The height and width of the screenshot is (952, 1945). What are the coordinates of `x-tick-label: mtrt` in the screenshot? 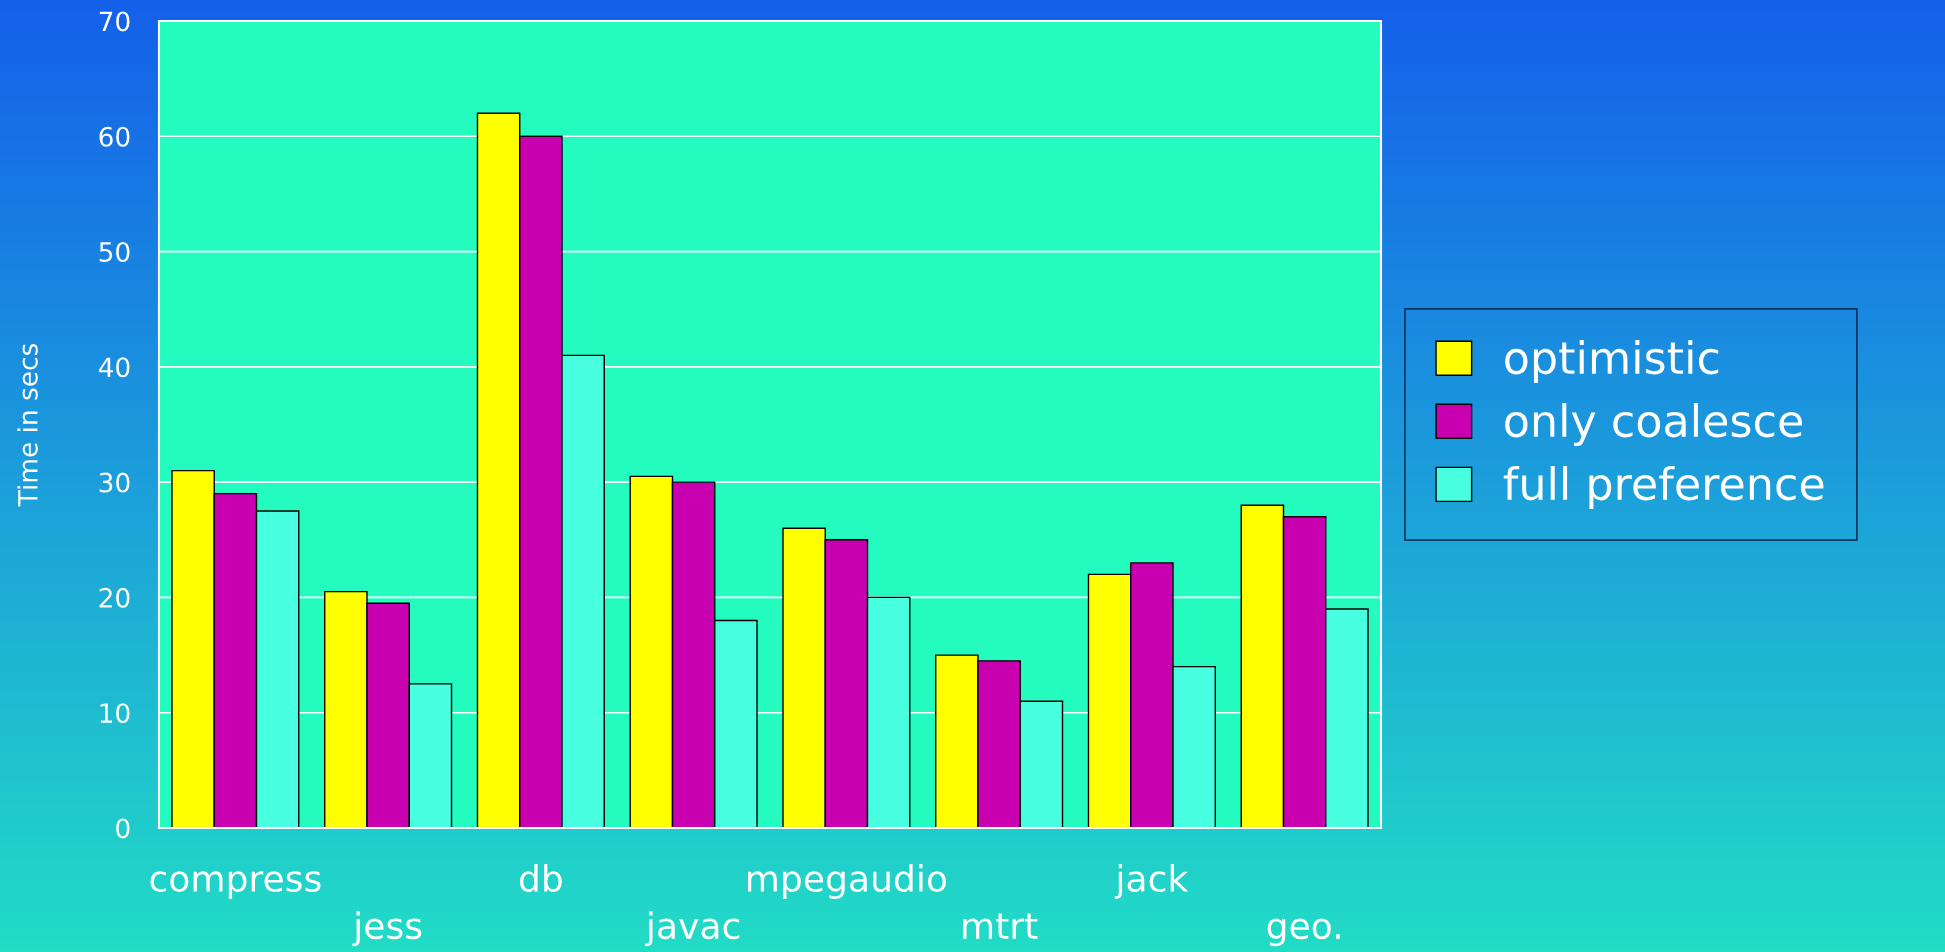 It's located at (1000, 926).